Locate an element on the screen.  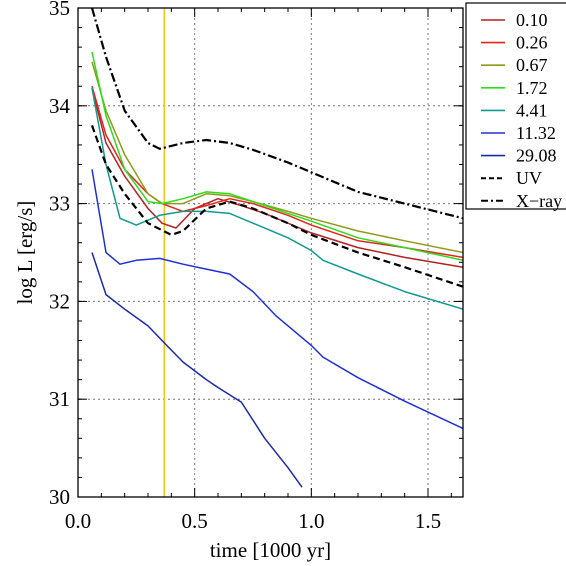
legend-box is located at coordinates (515, 106).